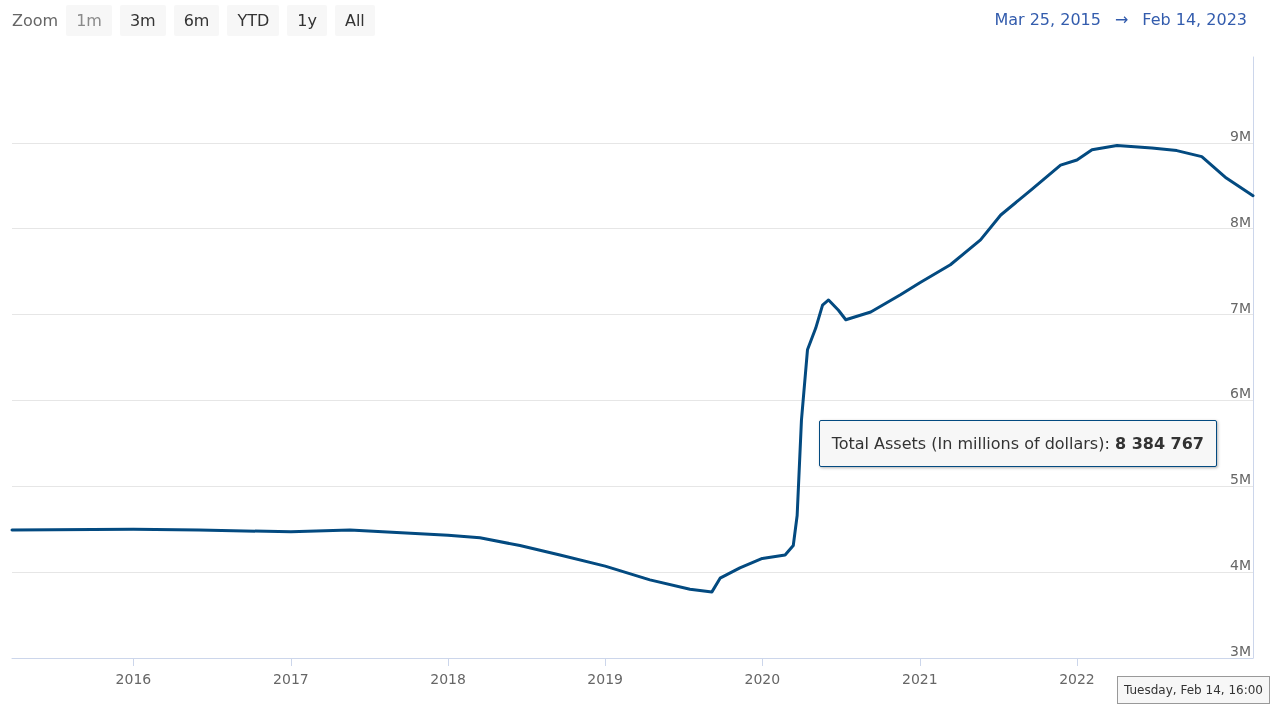 Image resolution: width=1272 pixels, height=713 pixels. I want to click on text: Tuesday, Feb 14, 16:00, so click(1193, 690).